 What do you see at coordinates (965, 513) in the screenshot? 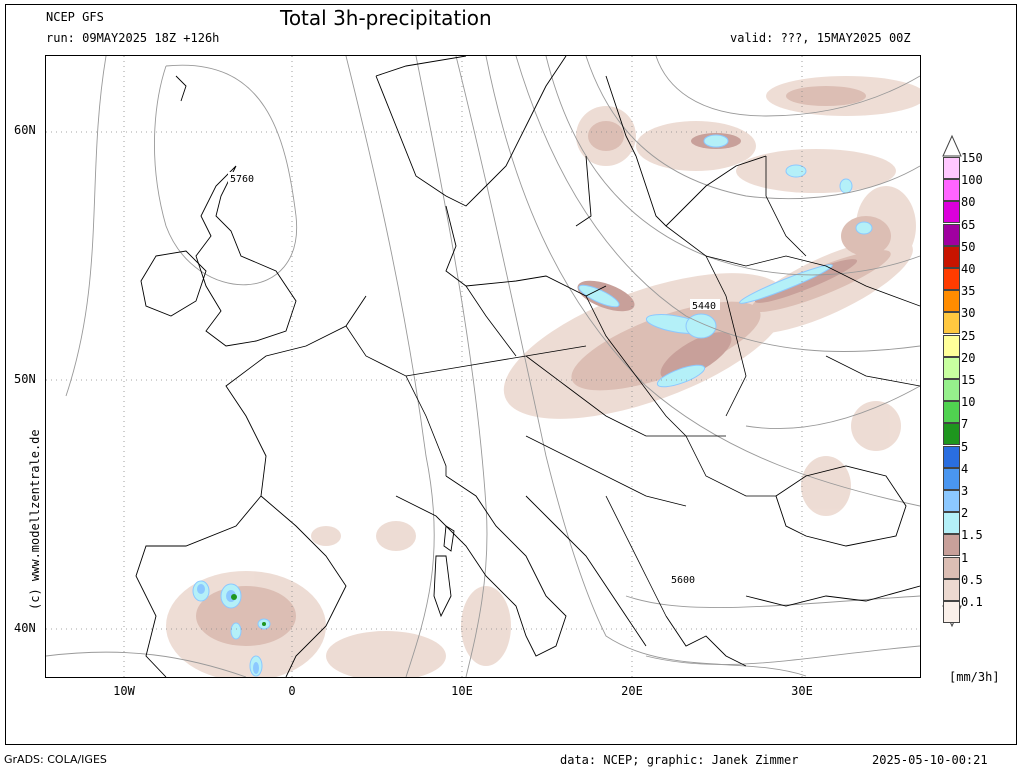
I see `legend-level-label: 2` at bounding box center [965, 513].